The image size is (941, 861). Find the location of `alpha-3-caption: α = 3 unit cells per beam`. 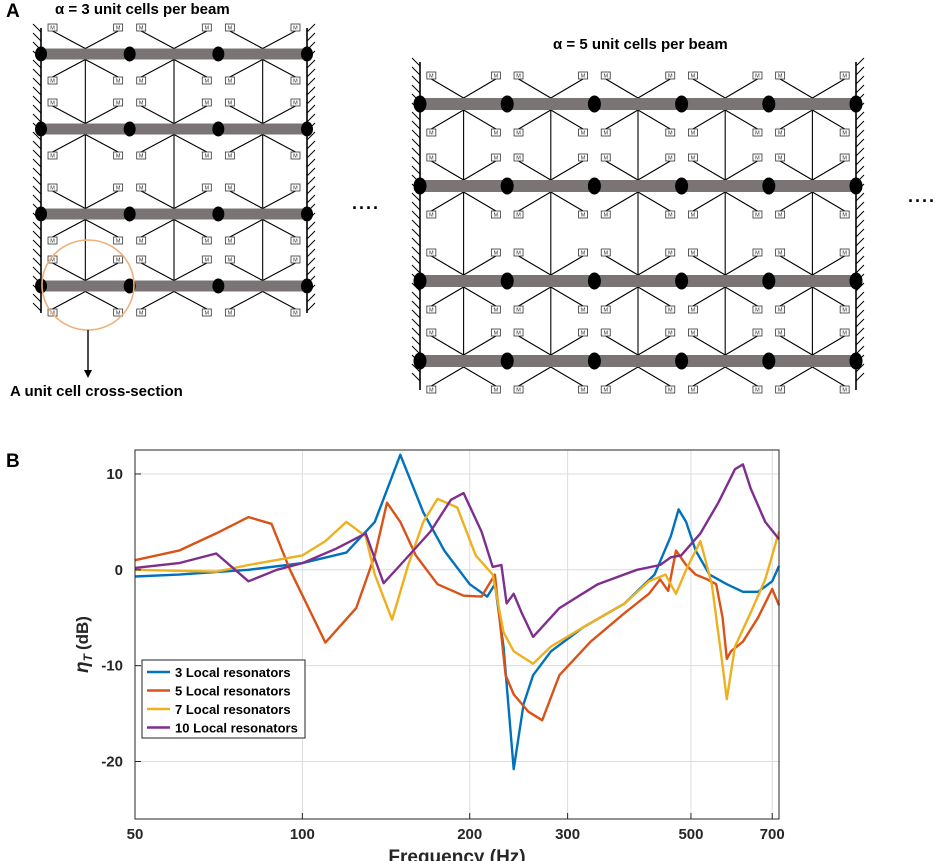

alpha-3-caption: α = 3 unit cells per beam is located at coordinates (142, 9).